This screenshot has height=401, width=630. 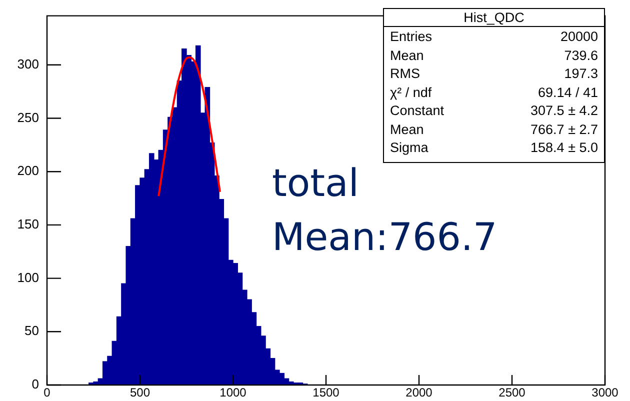 What do you see at coordinates (140, 393) in the screenshot?
I see `x-tick-label: 500` at bounding box center [140, 393].